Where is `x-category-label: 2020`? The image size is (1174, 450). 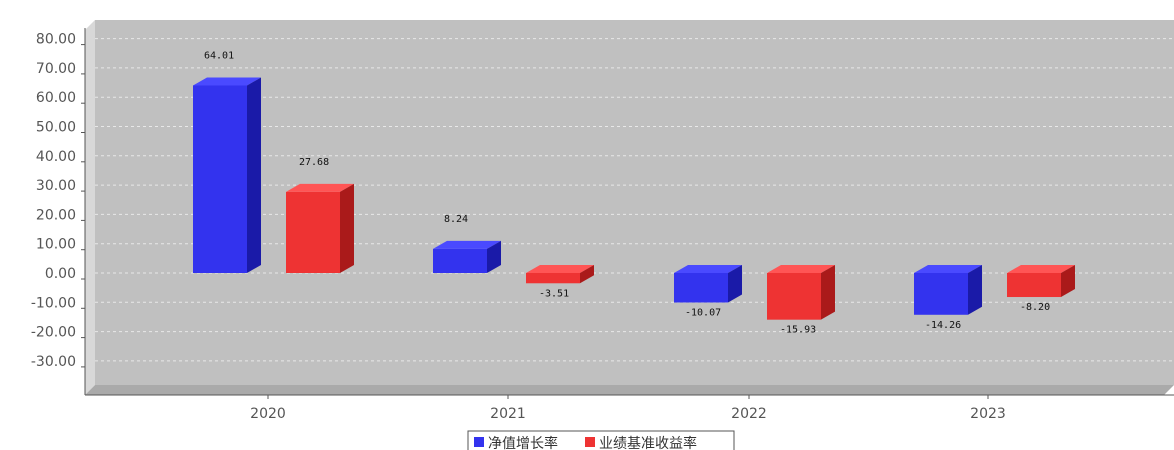
x-category-label: 2020 is located at coordinates (268, 414).